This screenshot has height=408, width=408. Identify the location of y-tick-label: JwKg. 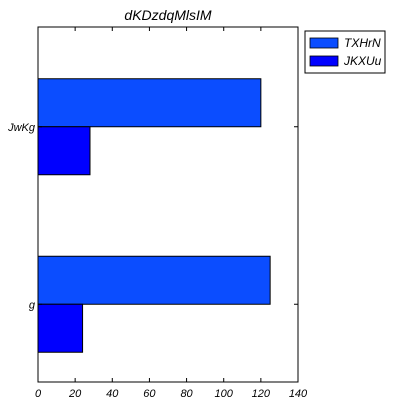
(21, 128).